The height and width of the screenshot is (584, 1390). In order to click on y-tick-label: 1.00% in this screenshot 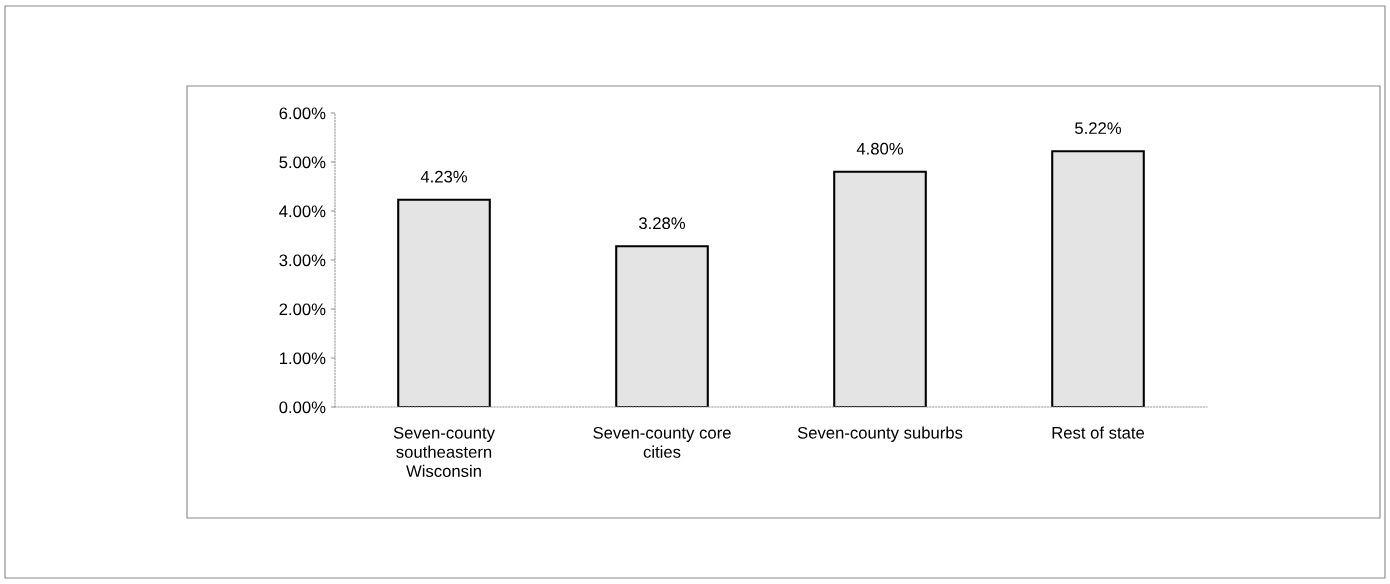, I will do `click(302, 358)`.